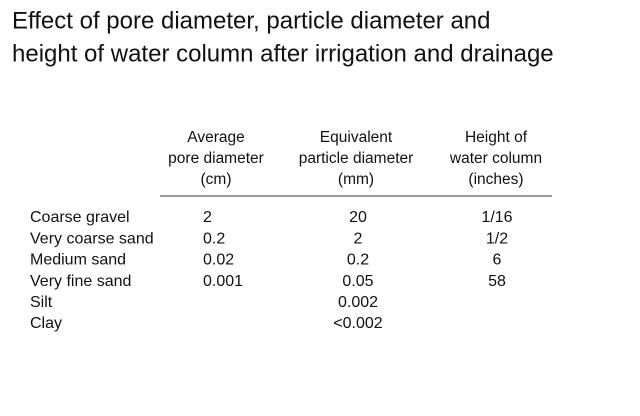  What do you see at coordinates (497, 238) in the screenshot?
I see `table-cell: 1/2` at bounding box center [497, 238].